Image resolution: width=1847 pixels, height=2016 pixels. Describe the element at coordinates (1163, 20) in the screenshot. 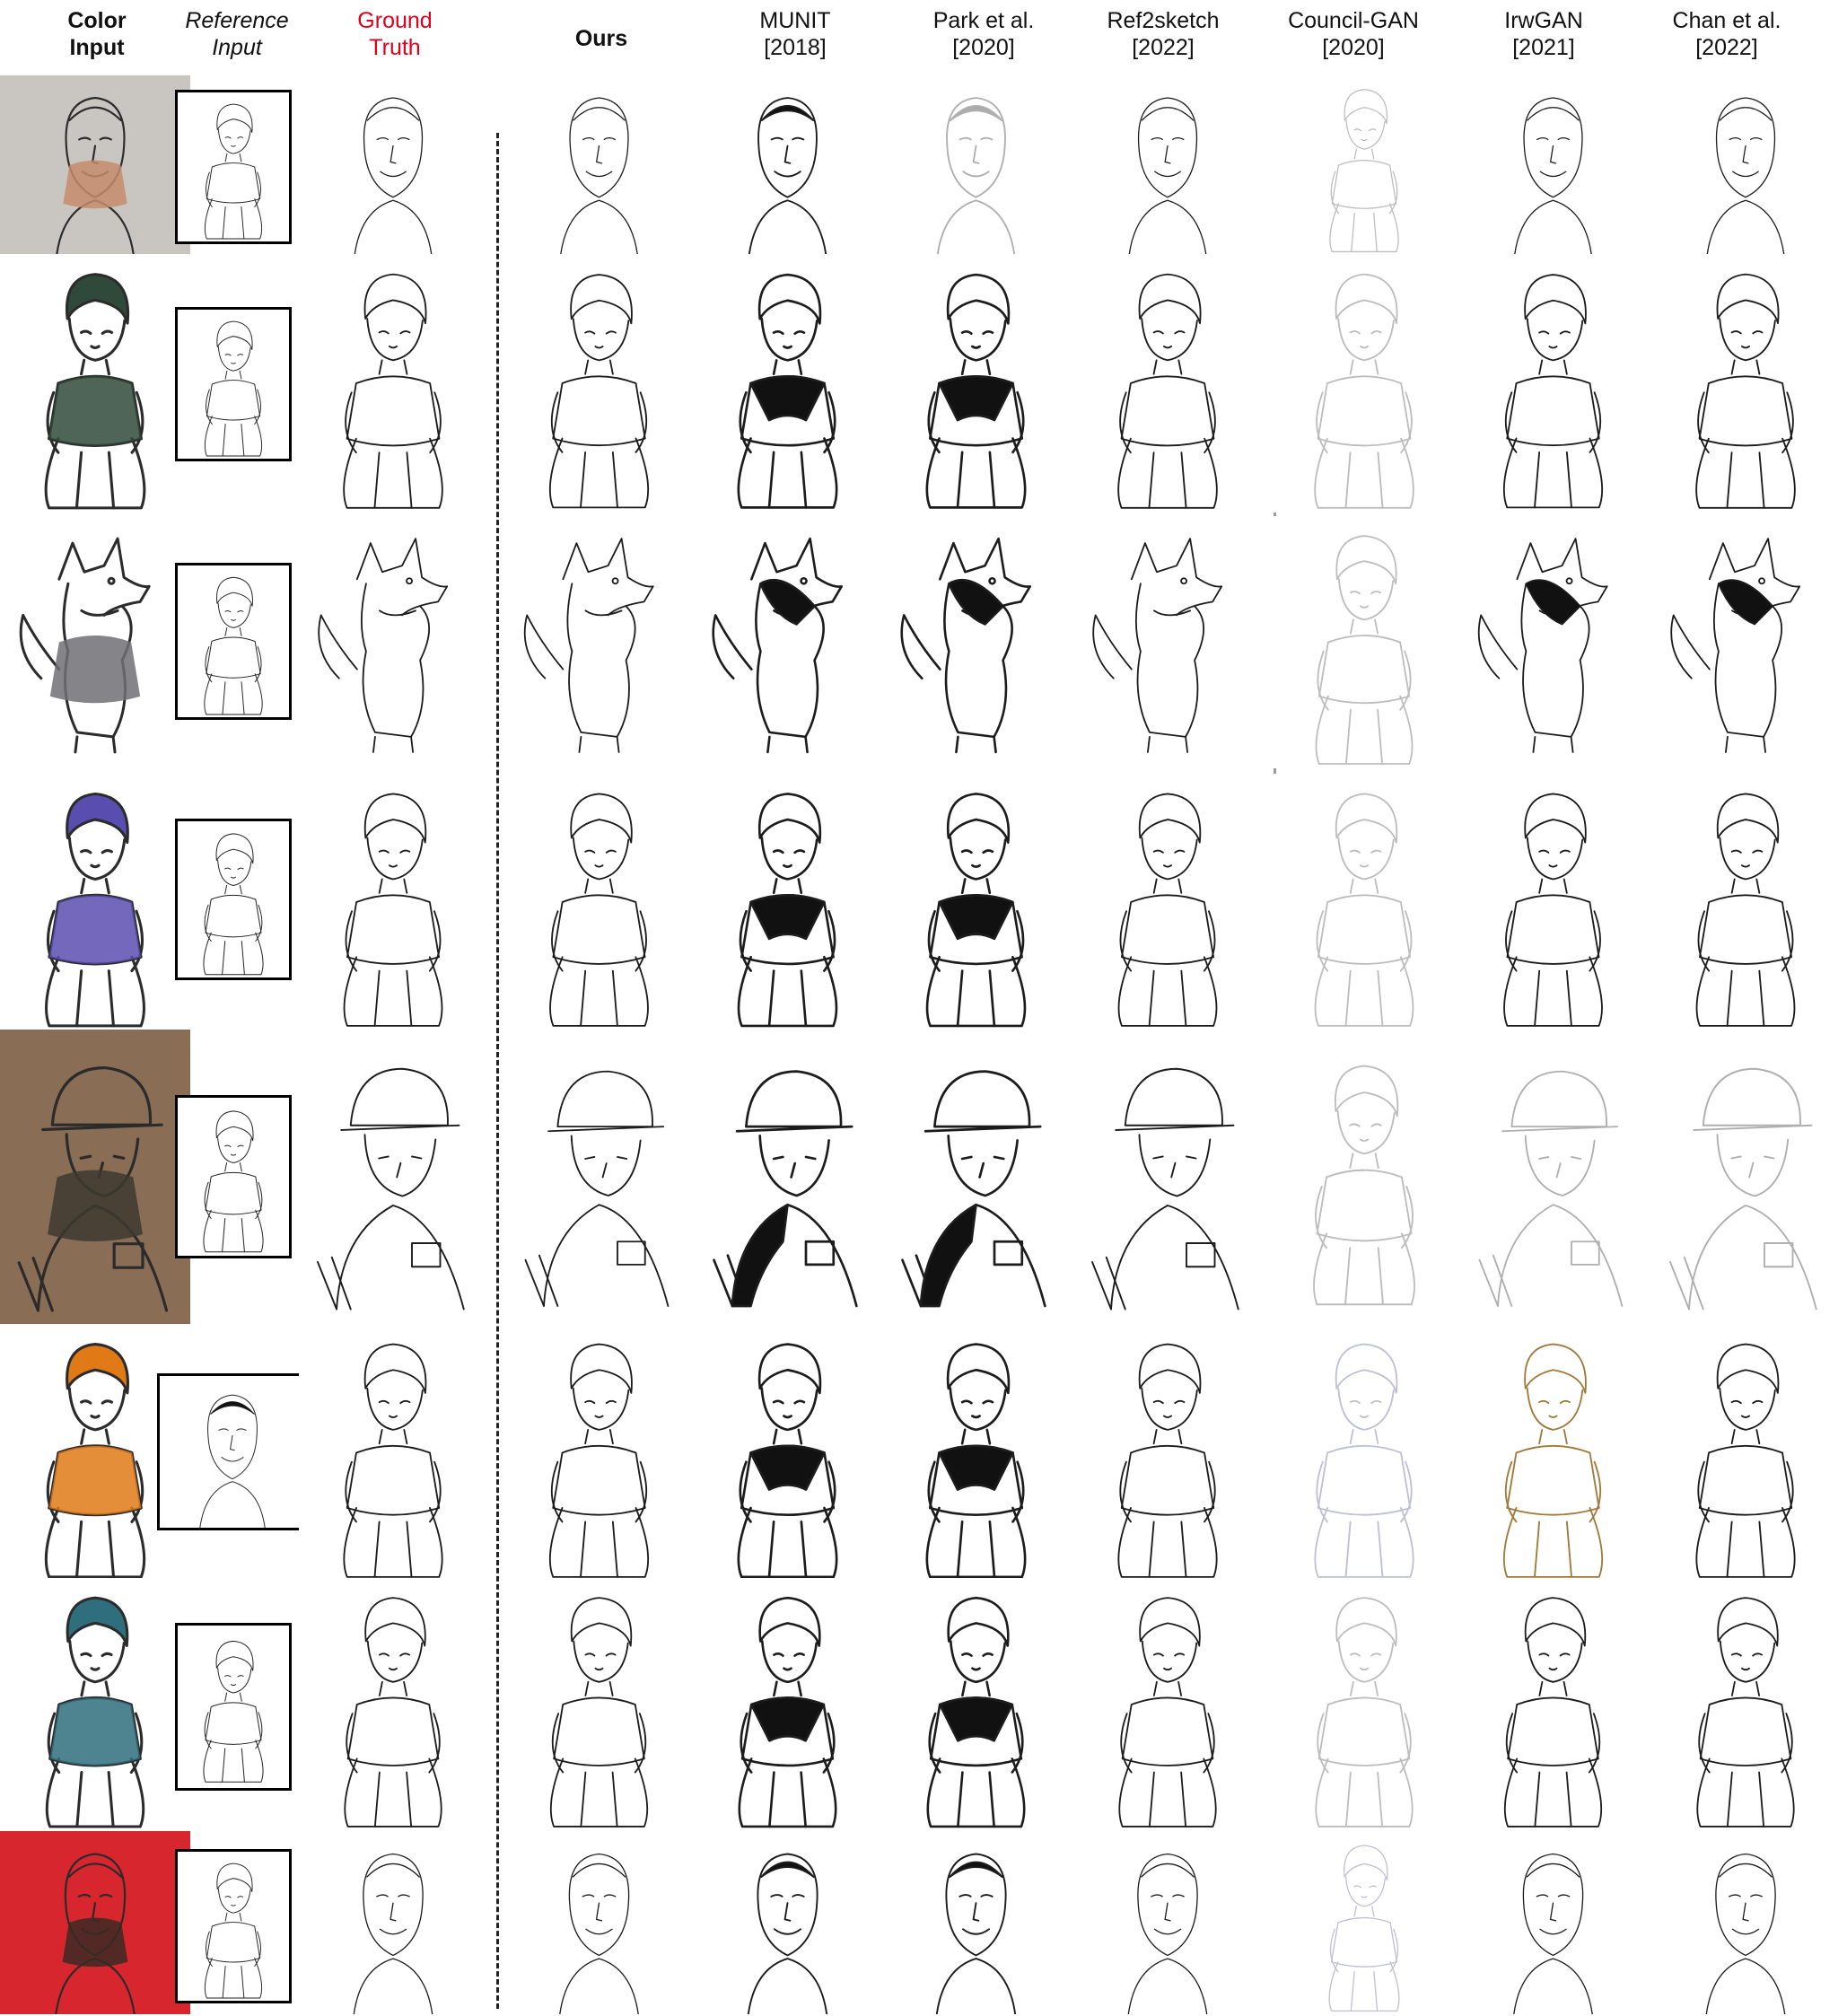

I see `header-ref2sketch-line: Ref2sketch` at that location.